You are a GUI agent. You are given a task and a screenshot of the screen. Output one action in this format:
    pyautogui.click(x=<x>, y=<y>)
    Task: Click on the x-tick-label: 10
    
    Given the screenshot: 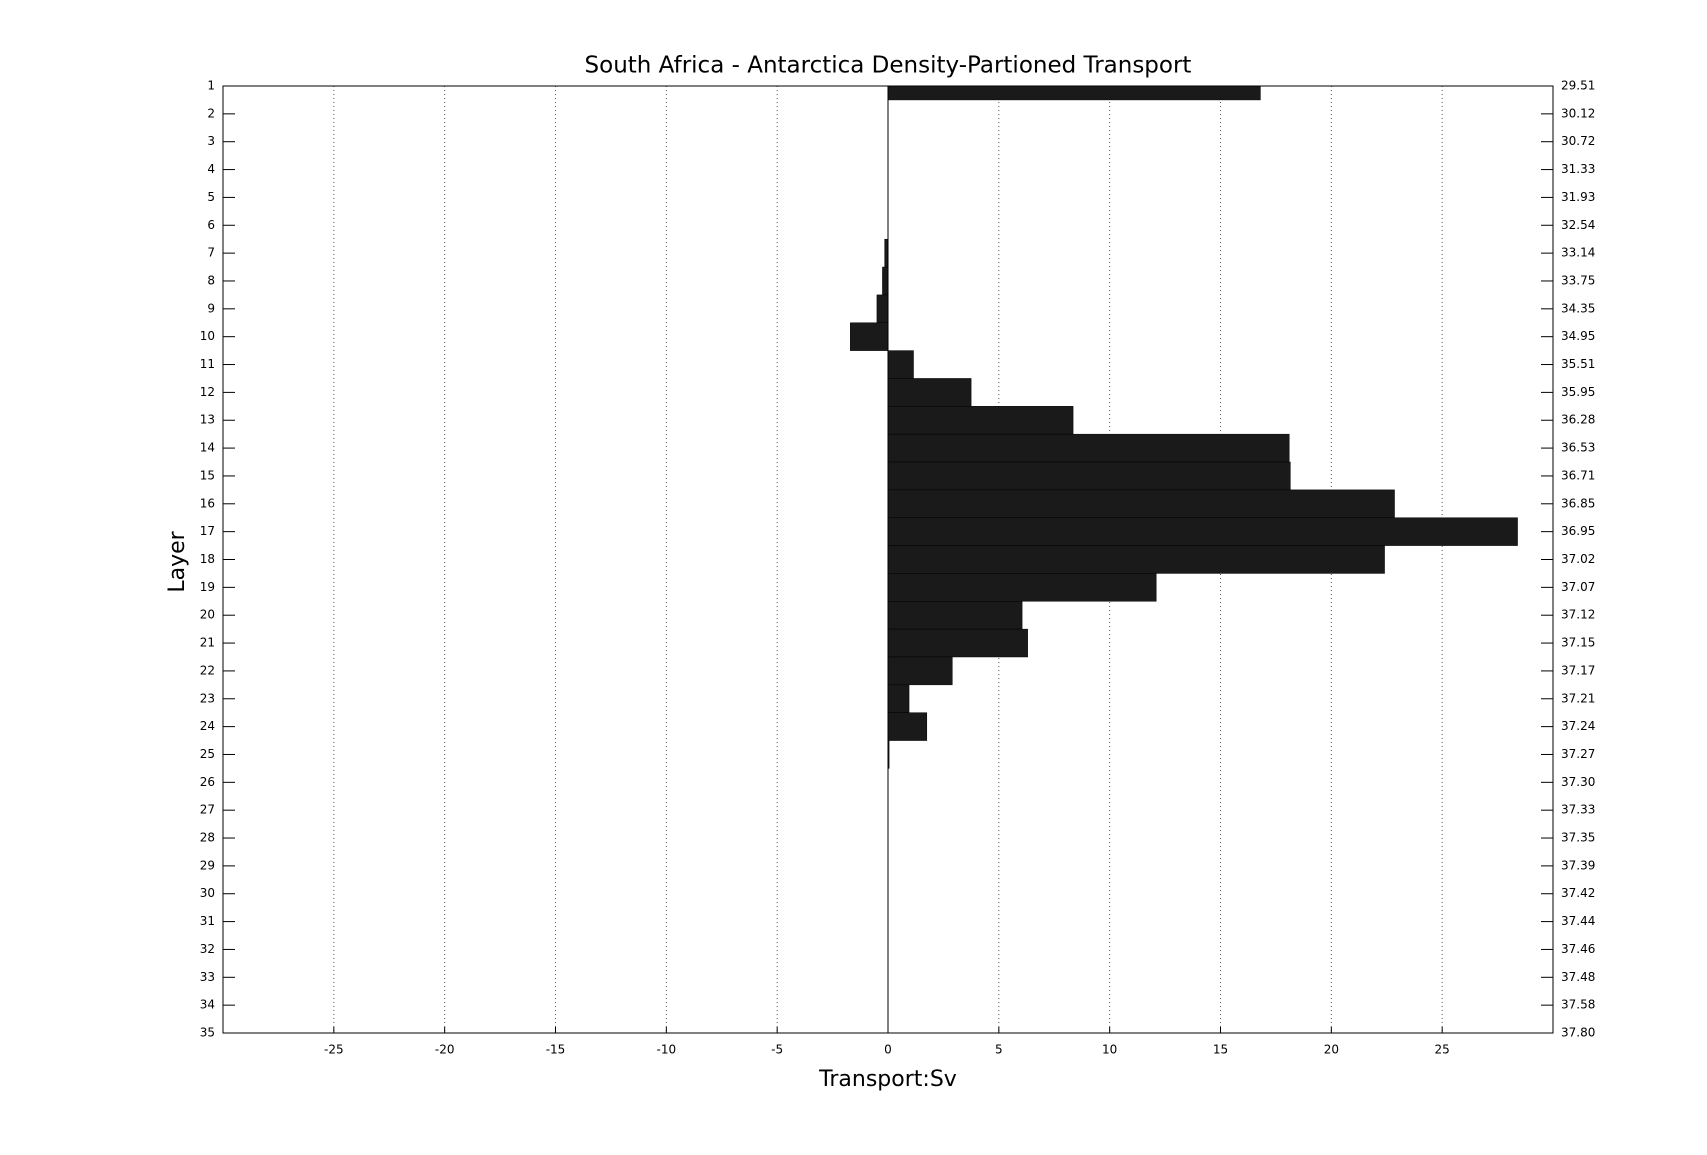 What is the action you would take?
    pyautogui.click(x=1109, y=1050)
    